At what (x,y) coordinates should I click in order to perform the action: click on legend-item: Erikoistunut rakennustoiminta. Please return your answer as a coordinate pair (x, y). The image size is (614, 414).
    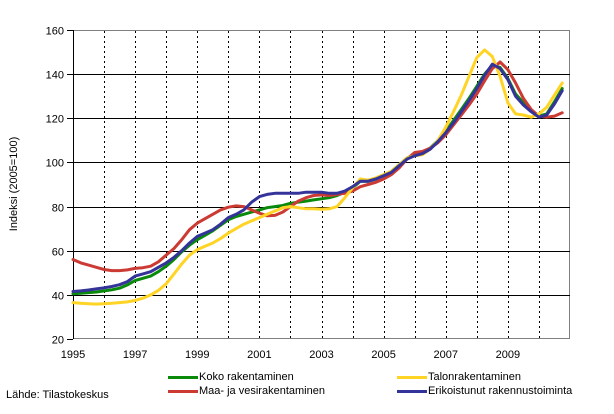
    Looking at the image, I should click on (484, 391).